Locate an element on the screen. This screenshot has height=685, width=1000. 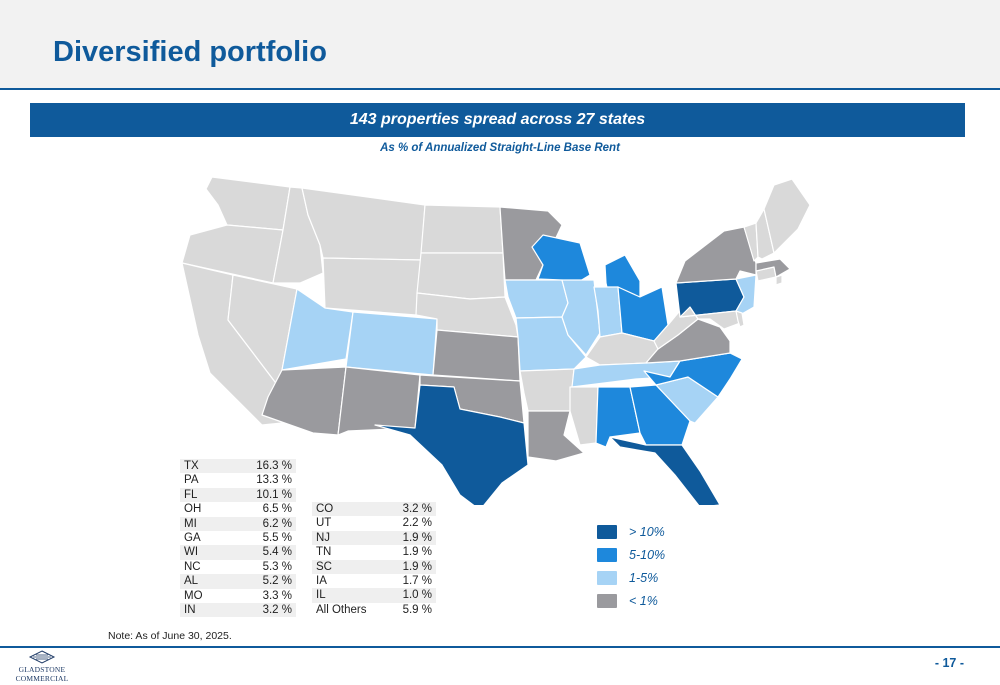
state-code-cell: FL is located at coordinates (202, 495).